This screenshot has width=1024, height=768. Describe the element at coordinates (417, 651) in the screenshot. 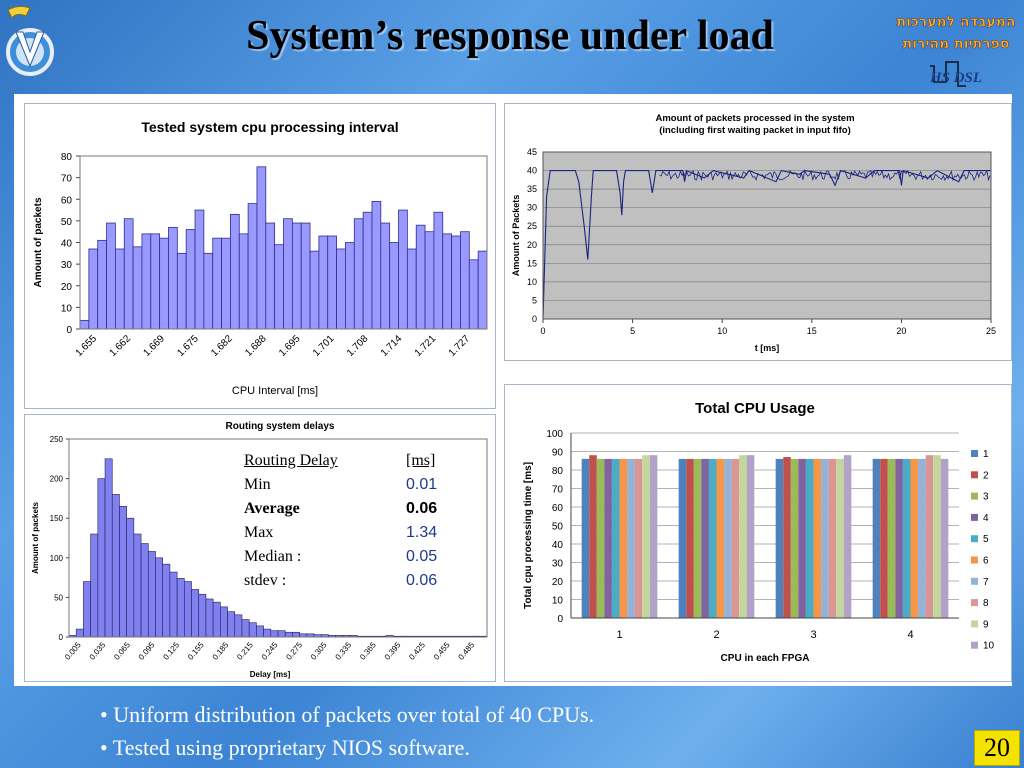

I see `x-tick-label: 0.425` at that location.